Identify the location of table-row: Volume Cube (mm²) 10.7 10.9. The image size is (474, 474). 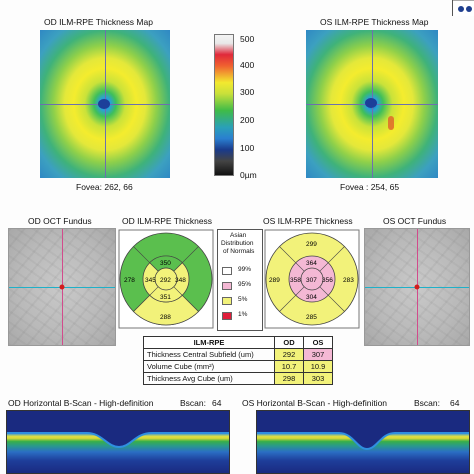
(238, 366).